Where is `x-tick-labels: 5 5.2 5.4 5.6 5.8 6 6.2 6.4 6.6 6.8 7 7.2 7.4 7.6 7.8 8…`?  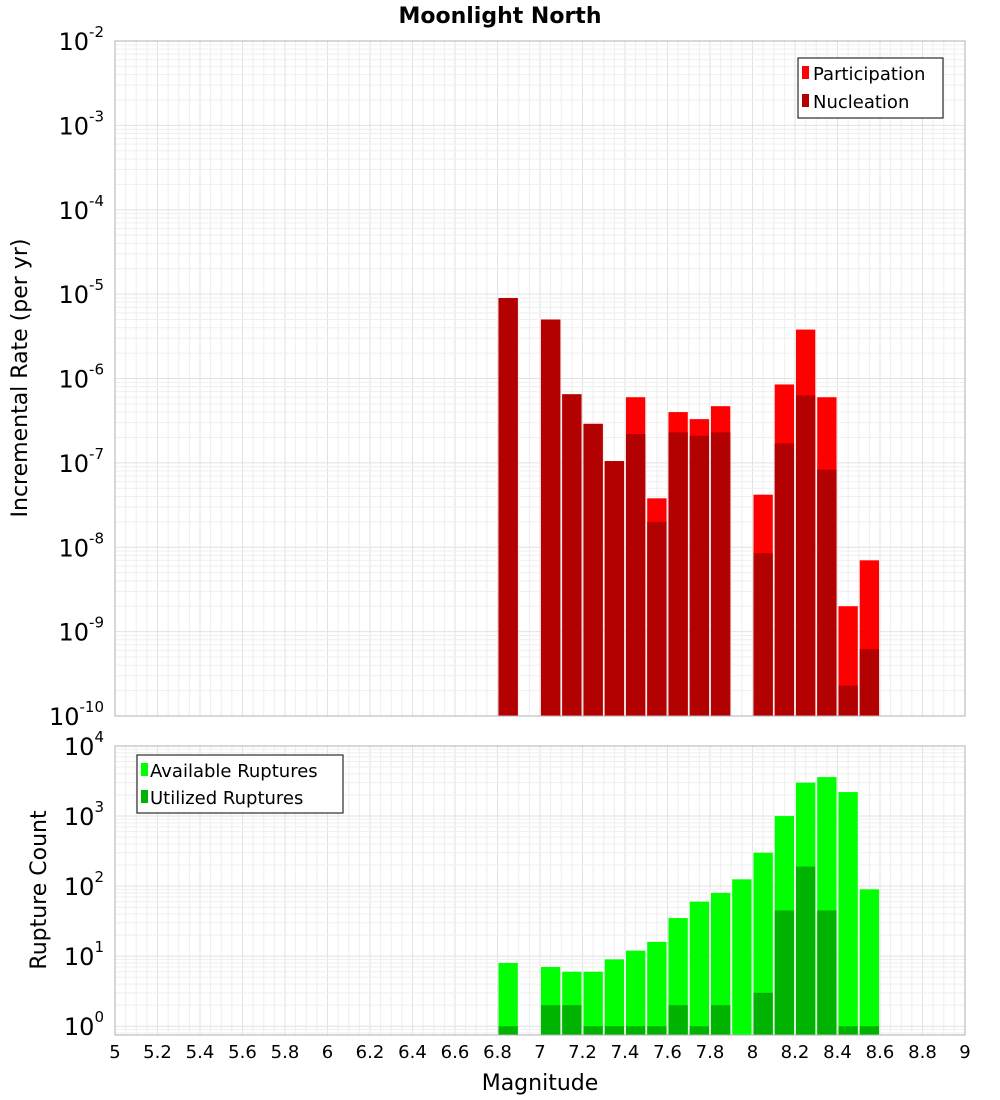
x-tick-labels: 5 5.2 5.4 5.6 5.8 6 6.2 6.4 6.6 6.8 7 7.2 7.4 7.6 7.8 8… is located at coordinates (539, 1052).